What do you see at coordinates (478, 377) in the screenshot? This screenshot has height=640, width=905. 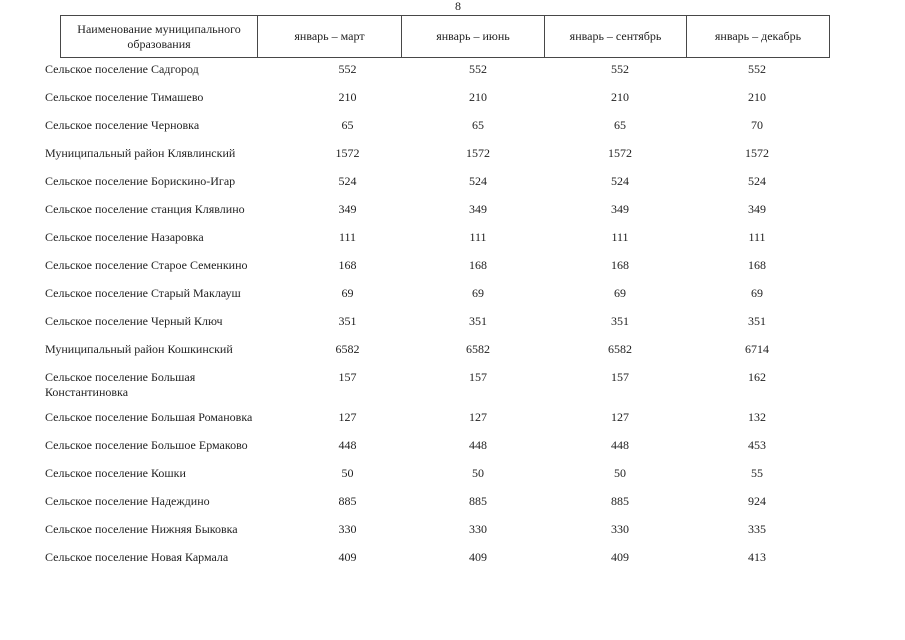 I see `value-jan-jun: 157` at bounding box center [478, 377].